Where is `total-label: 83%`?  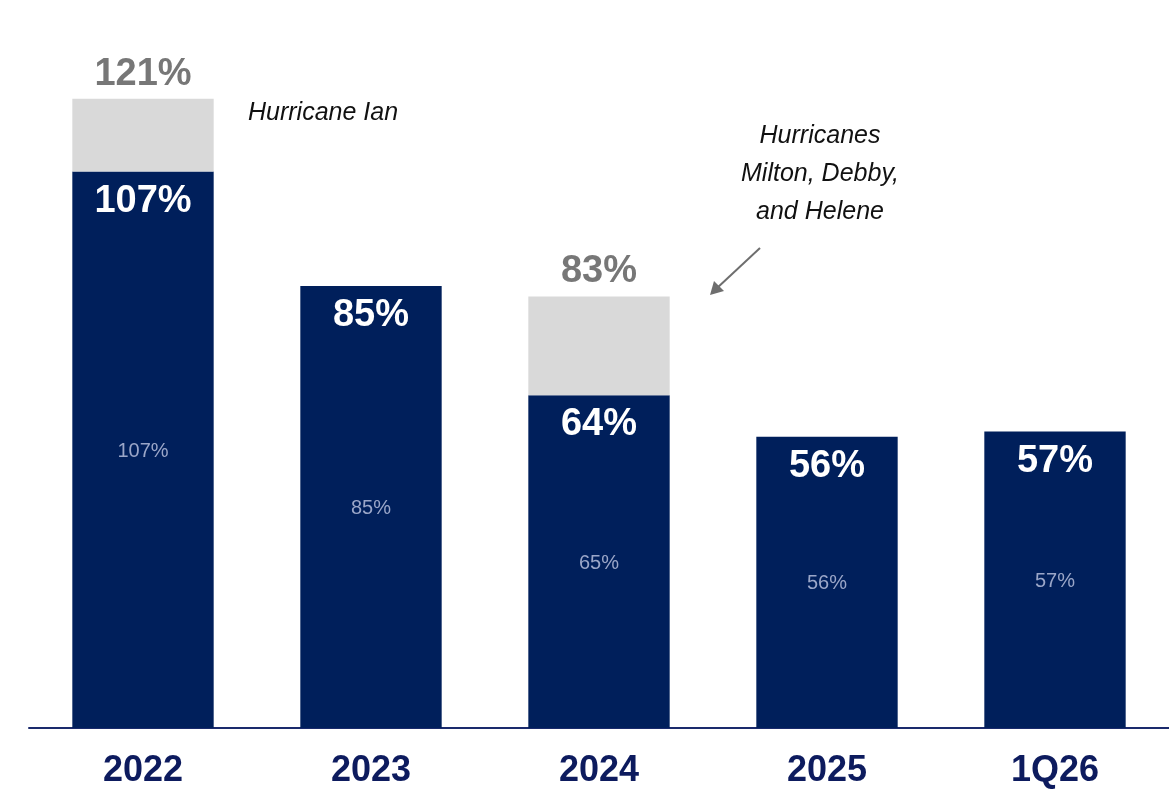
total-label: 83% is located at coordinates (599, 269).